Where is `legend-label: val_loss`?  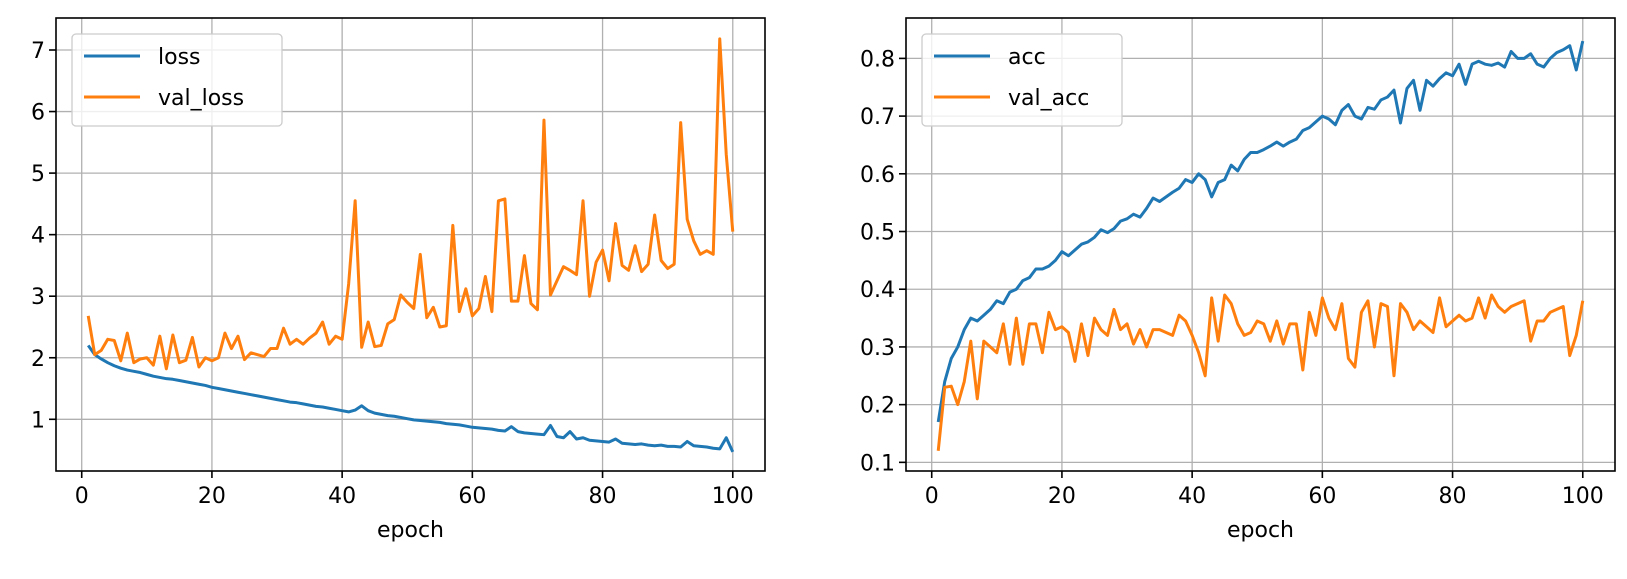 legend-label: val_loss is located at coordinates (201, 98).